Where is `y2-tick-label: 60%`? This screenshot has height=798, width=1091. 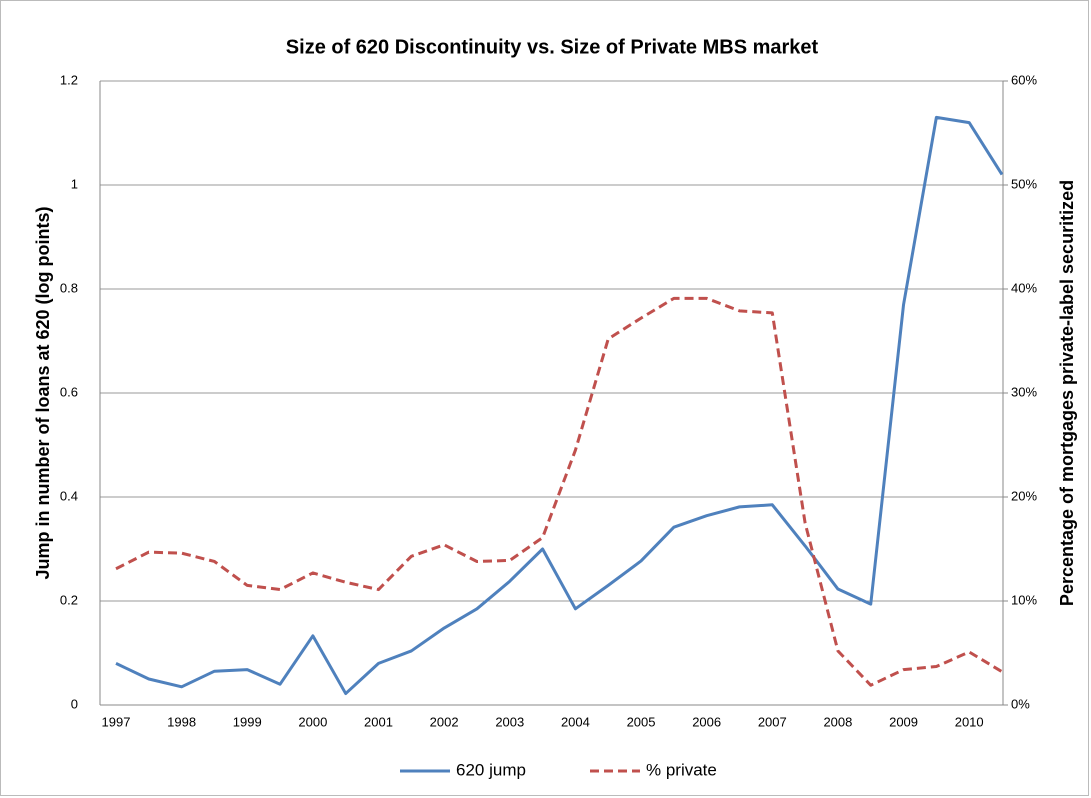
y2-tick-label: 60% is located at coordinates (1024, 79).